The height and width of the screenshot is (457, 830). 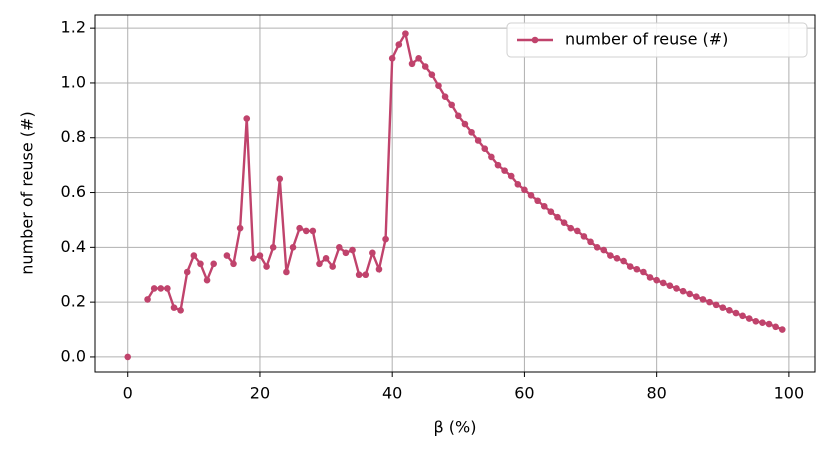 I want to click on y-tick-label: 0.4, so click(x=73, y=246).